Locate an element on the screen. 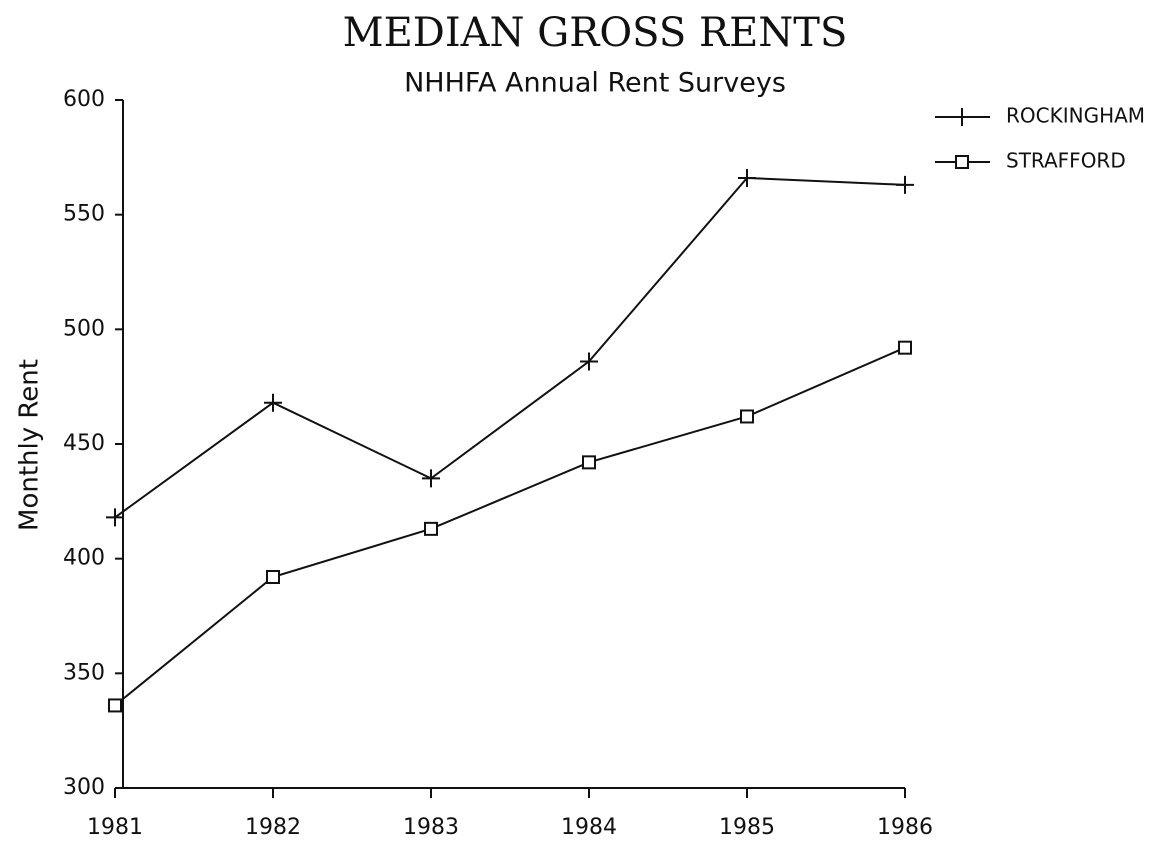  y-tick-label: 350 is located at coordinates (84, 672).